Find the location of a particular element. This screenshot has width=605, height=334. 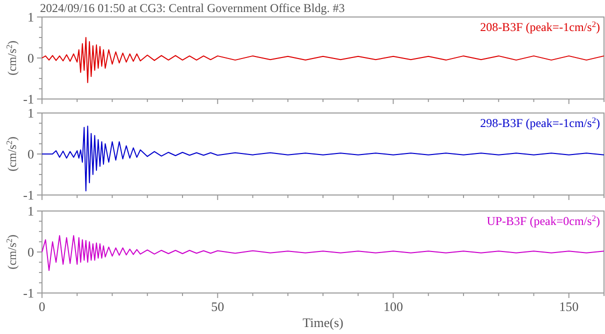

series-label: 298-B3F (peak=-1cm/s$^{2}$) is located at coordinates (540, 123).